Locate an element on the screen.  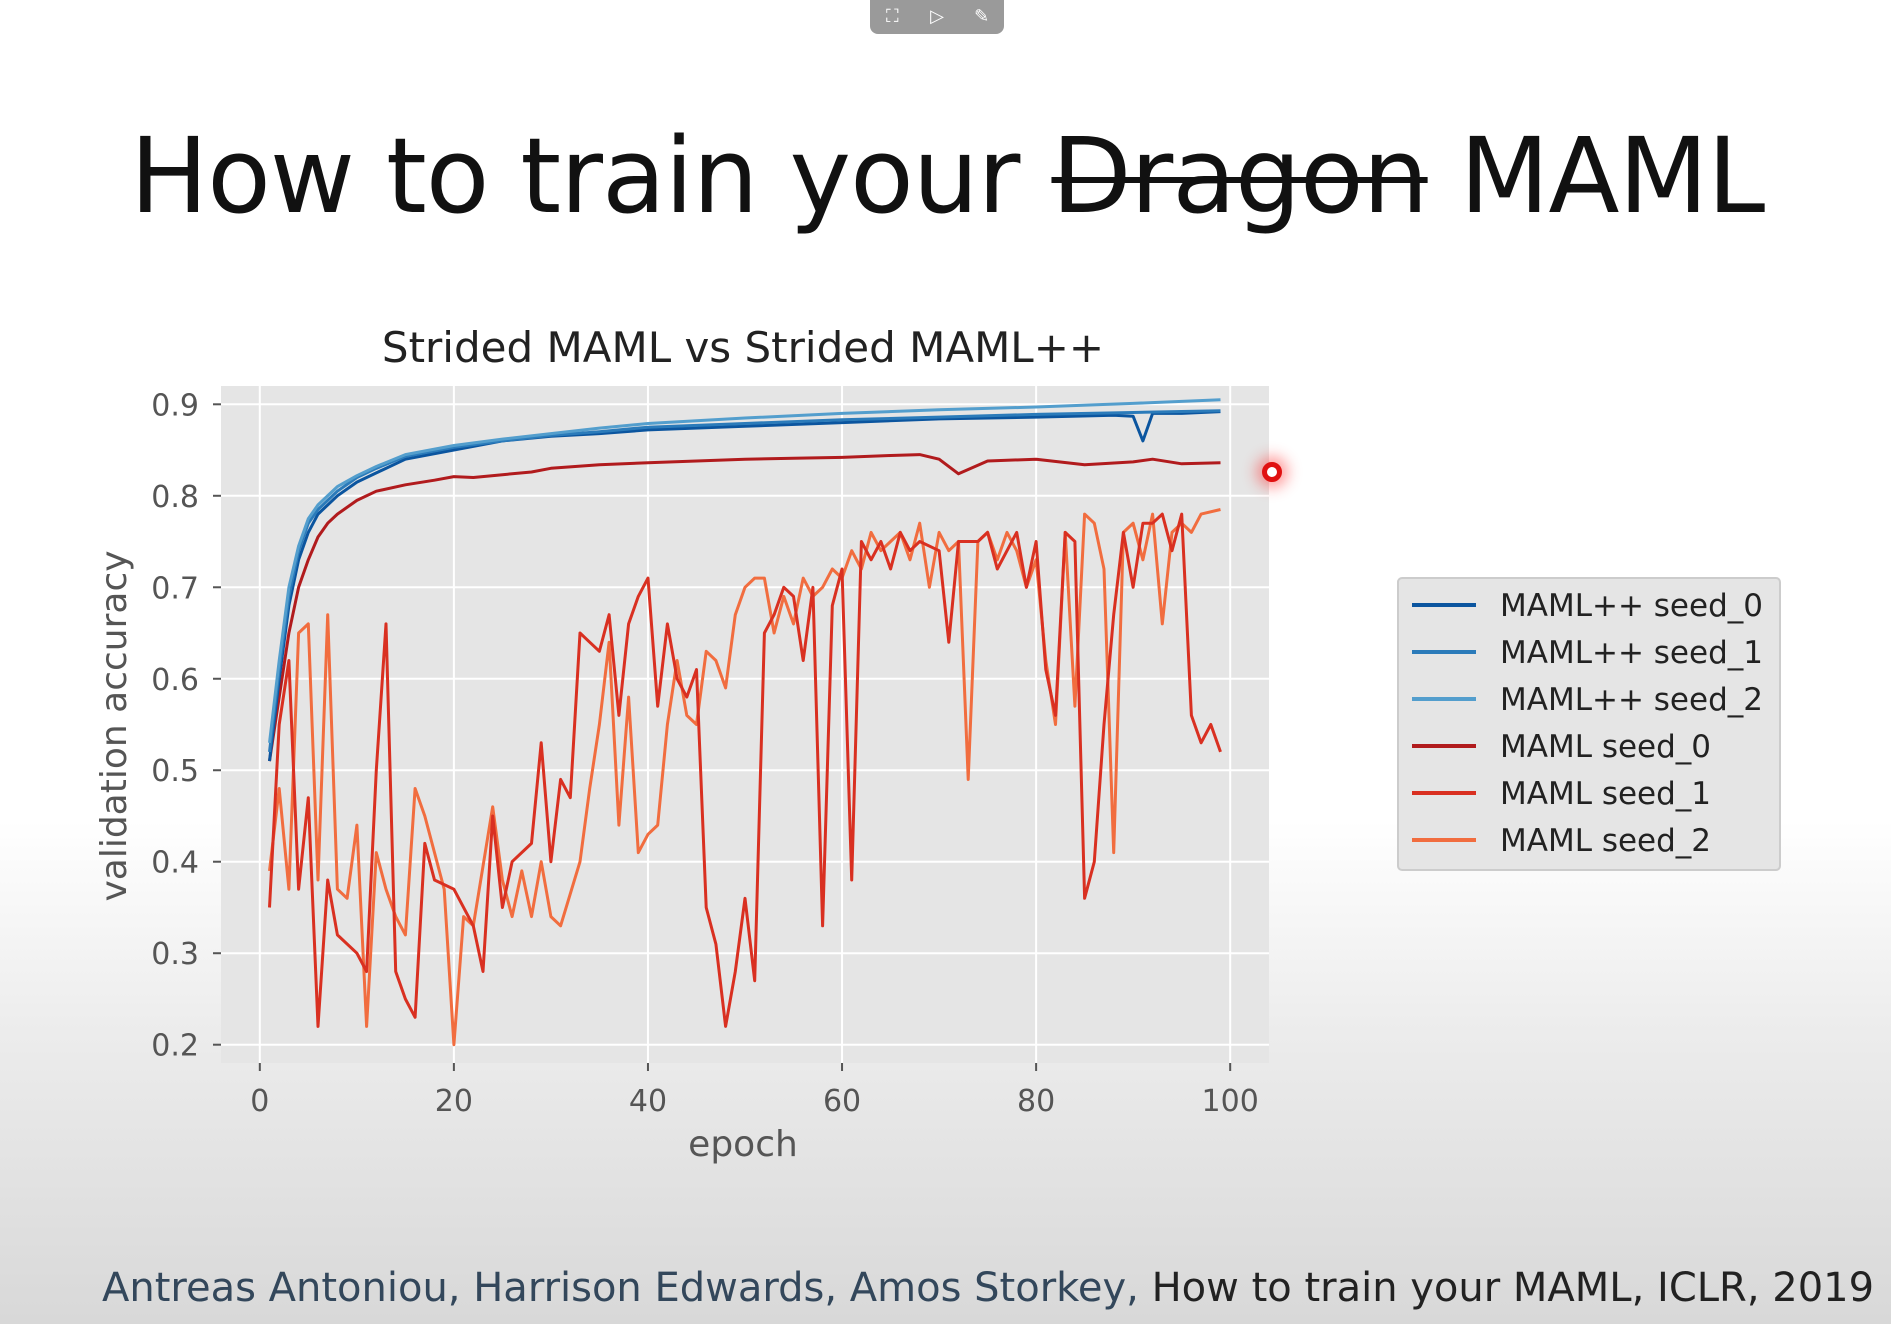
fit-screen-icon: ⛶ is located at coordinates (892, 16).